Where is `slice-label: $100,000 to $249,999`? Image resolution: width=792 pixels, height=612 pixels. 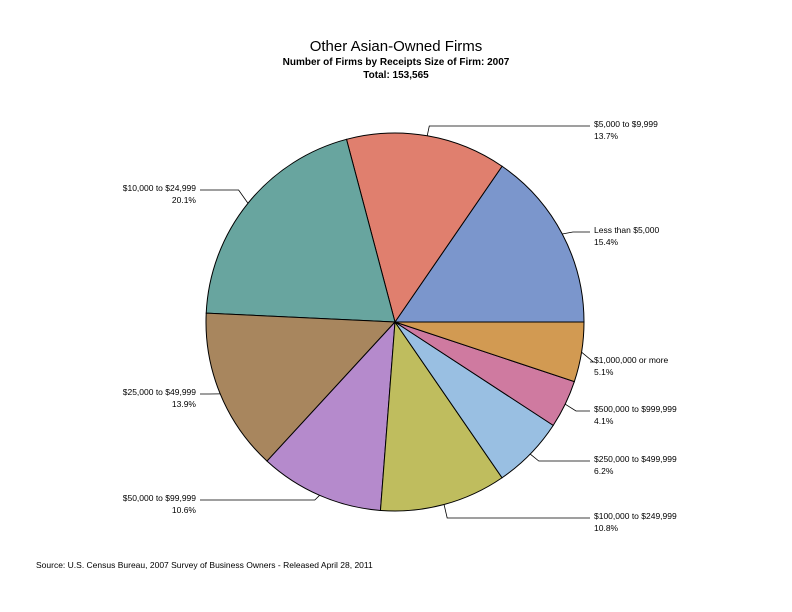
slice-label: $100,000 to $249,999 is located at coordinates (635, 516).